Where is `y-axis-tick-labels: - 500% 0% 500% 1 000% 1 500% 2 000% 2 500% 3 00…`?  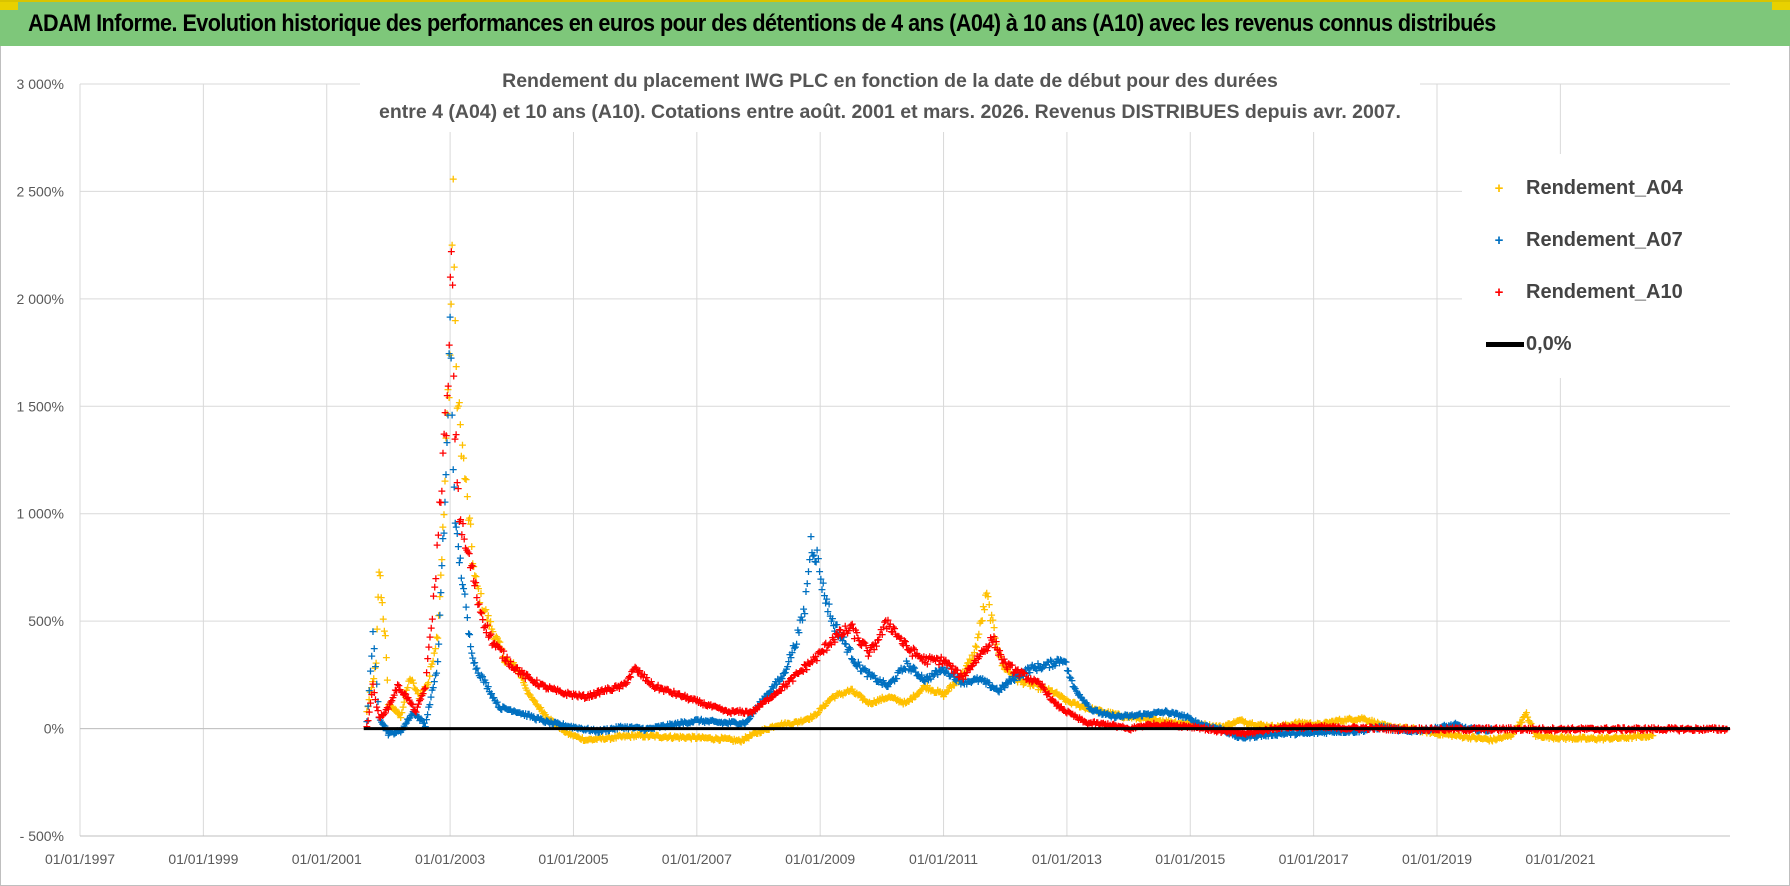
y-axis-tick-labels: - 500% 0% 500% 1 000% 1 500% 2 000% 2 500% 3 00… is located at coordinates (40, 460).